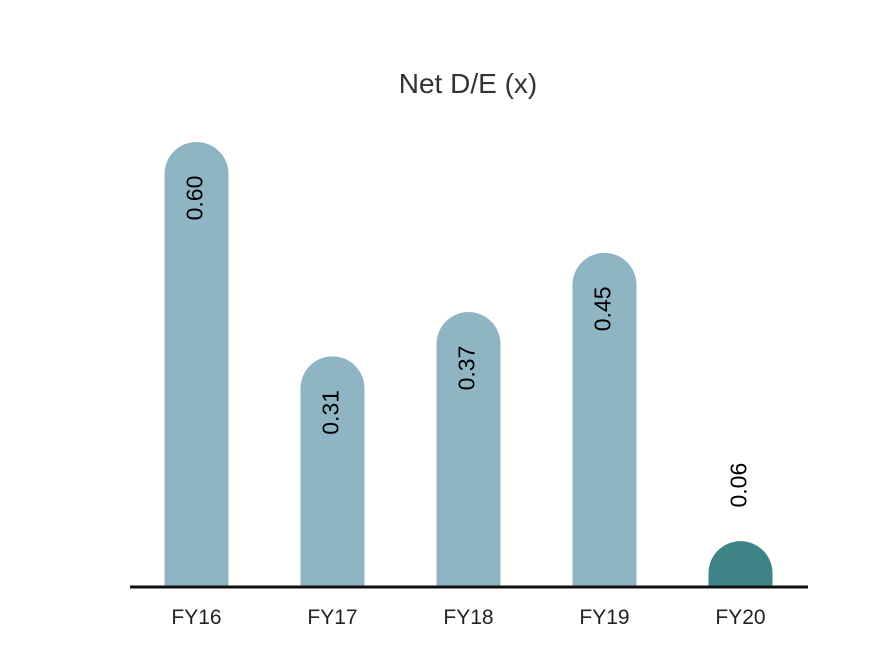 The width and height of the screenshot is (894, 656). I want to click on data-label-fy20: 0.06, so click(739, 485).